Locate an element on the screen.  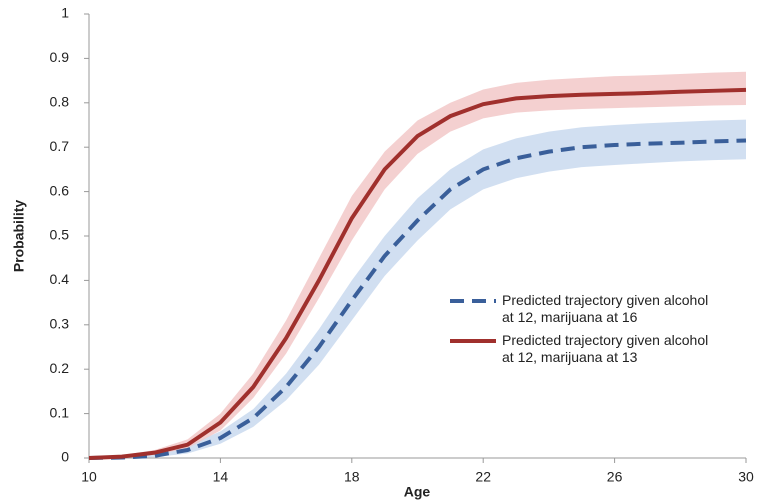
x-tick-label: 30 is located at coordinates (746, 477).